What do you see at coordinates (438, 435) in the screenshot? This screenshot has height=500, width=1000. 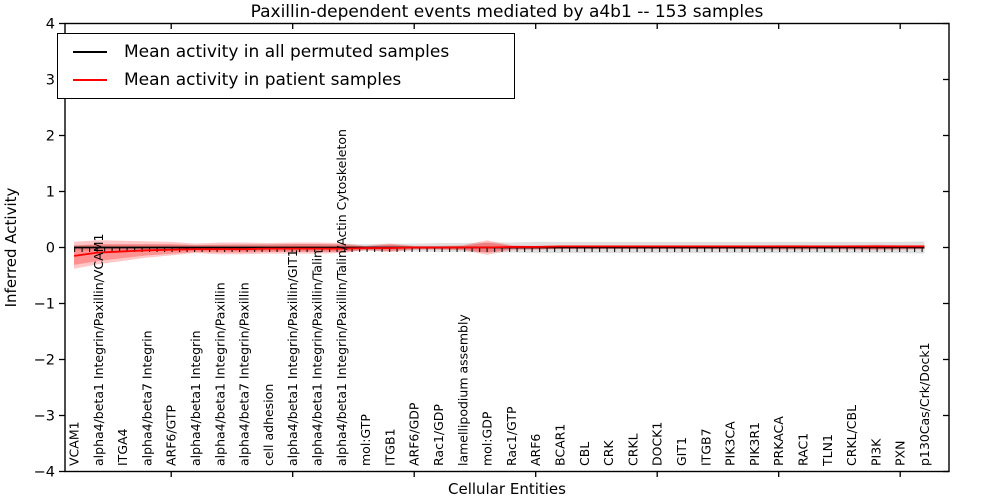 I see `x-category-label: Rac1/GDP` at bounding box center [438, 435].